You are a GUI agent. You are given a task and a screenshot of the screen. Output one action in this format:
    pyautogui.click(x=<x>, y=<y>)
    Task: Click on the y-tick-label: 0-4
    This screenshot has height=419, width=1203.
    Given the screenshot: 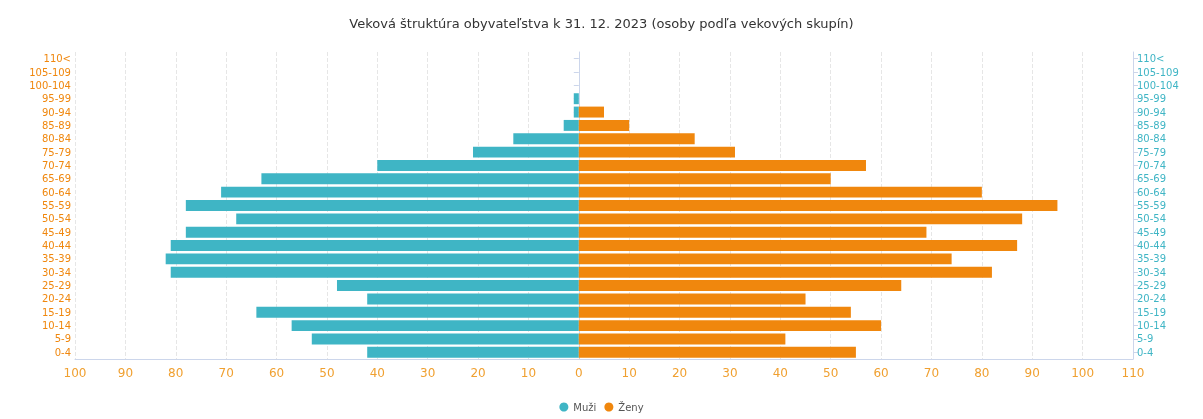 What is the action you would take?
    pyautogui.click(x=1145, y=352)
    